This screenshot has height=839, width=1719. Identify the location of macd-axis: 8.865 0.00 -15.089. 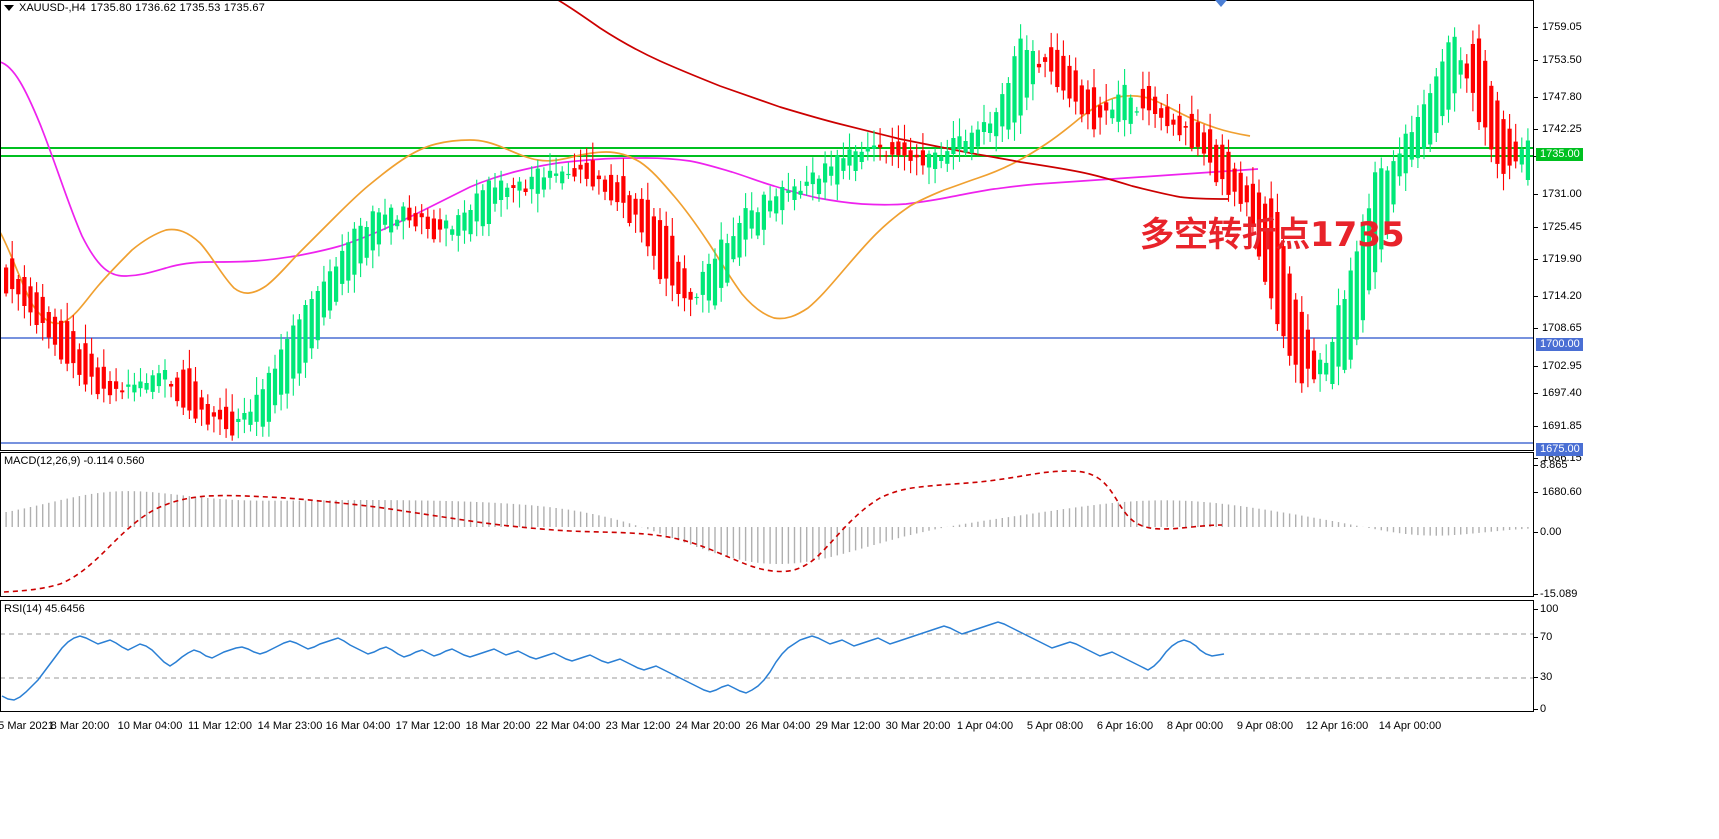
(1626, 526).